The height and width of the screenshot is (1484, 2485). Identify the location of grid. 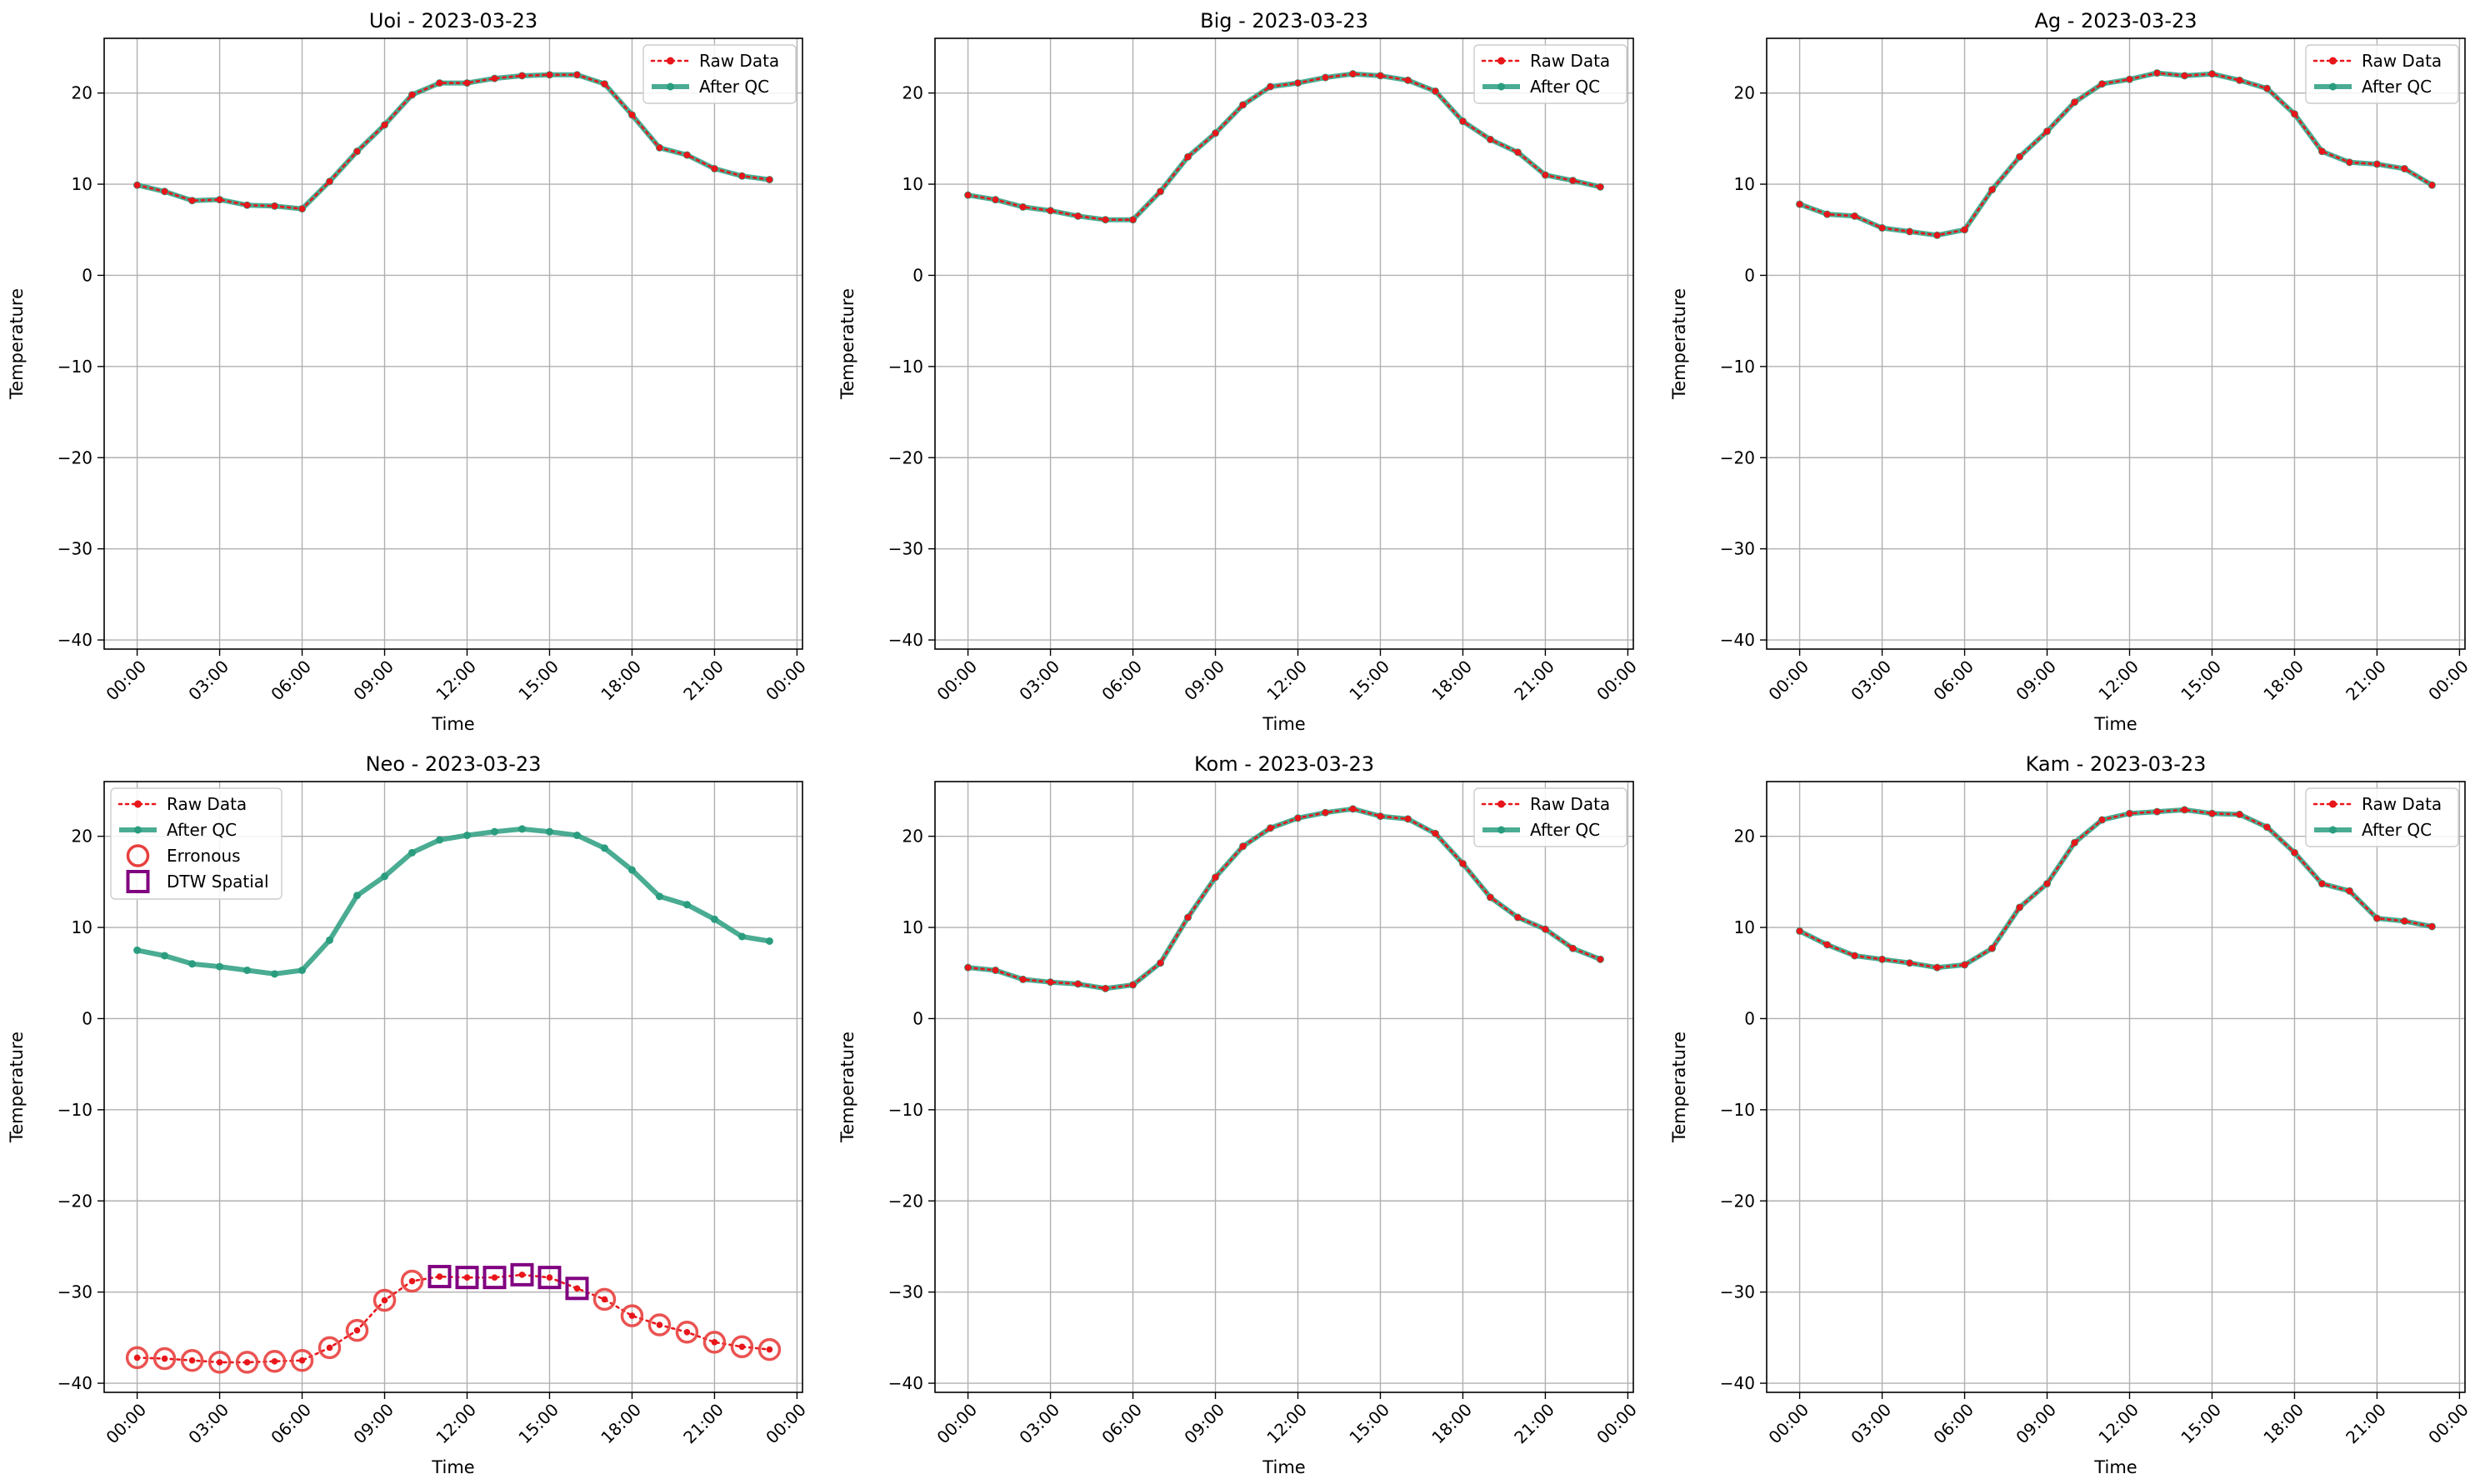
(453, 343).